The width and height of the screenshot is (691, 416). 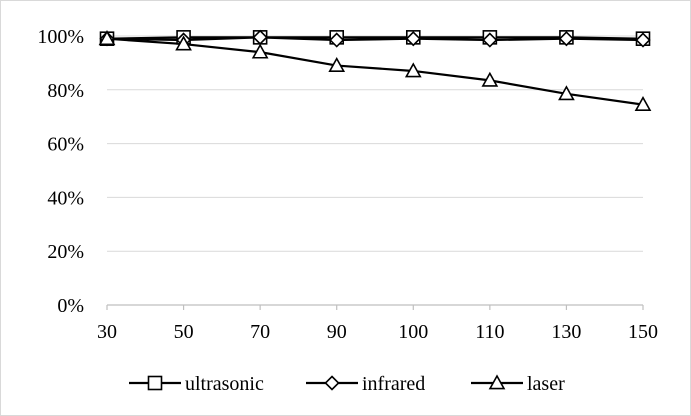 What do you see at coordinates (260, 332) in the screenshot?
I see `x-tick-label: 70` at bounding box center [260, 332].